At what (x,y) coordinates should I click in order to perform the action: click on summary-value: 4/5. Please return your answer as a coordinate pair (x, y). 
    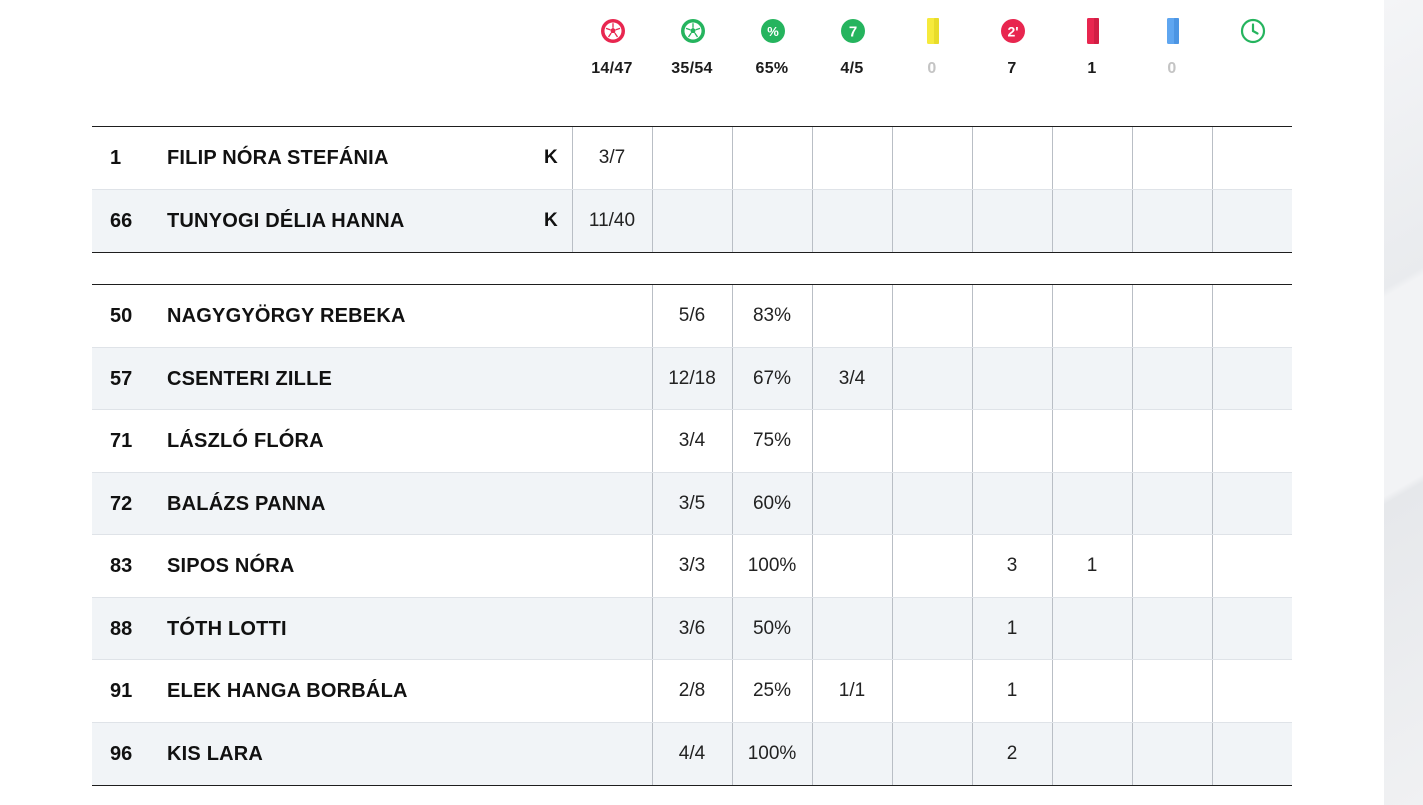
    Looking at the image, I should click on (852, 68).